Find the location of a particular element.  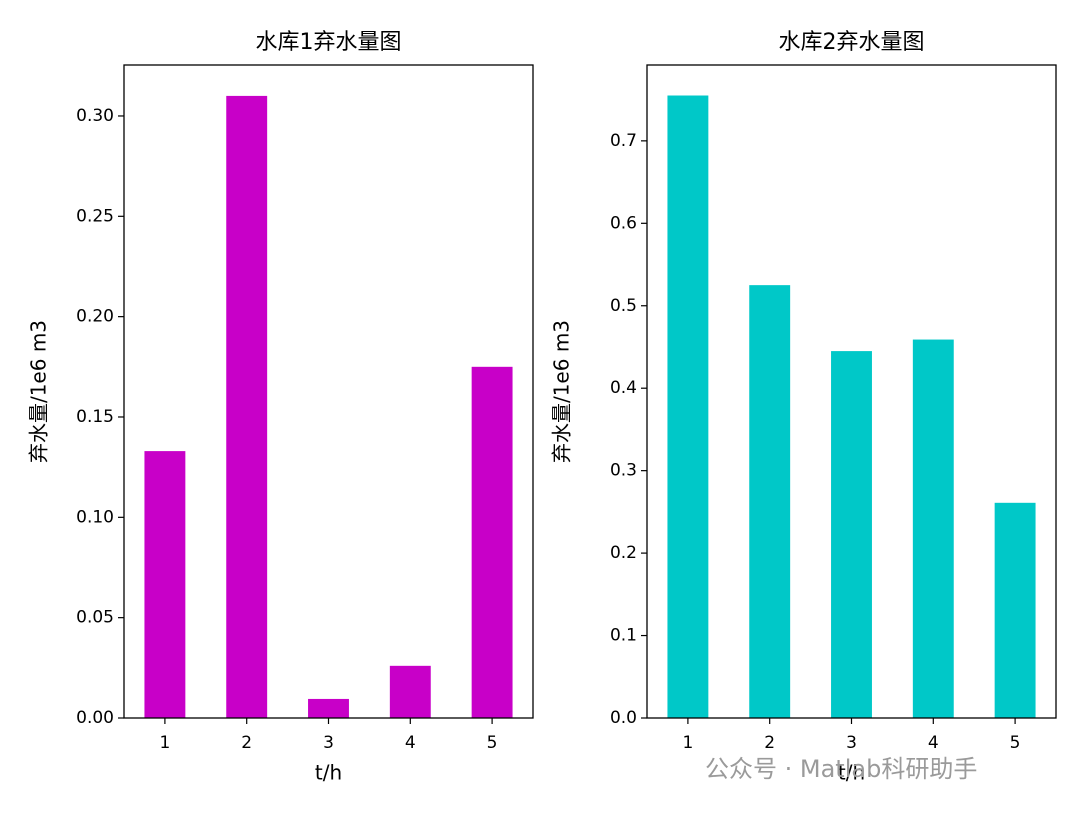

y-tick-label: 0.6 is located at coordinates (623, 223).